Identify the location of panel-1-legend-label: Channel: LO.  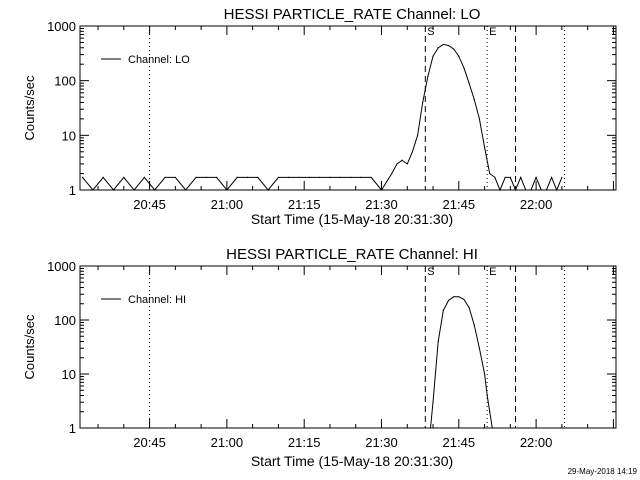
(159, 60).